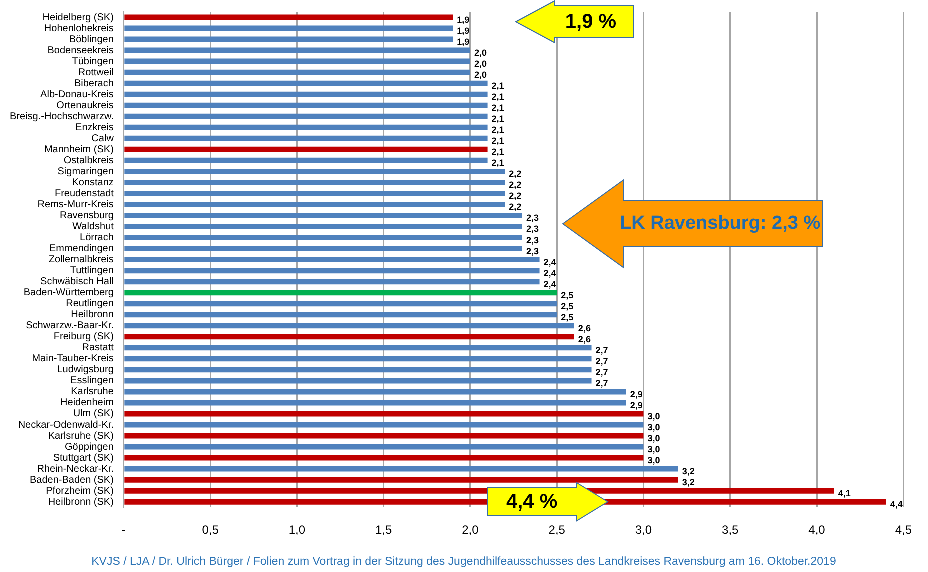 This screenshot has width=928, height=572. Describe the element at coordinates (92, 271) in the screenshot. I see `y-tick-label: Tuttlingen` at that location.